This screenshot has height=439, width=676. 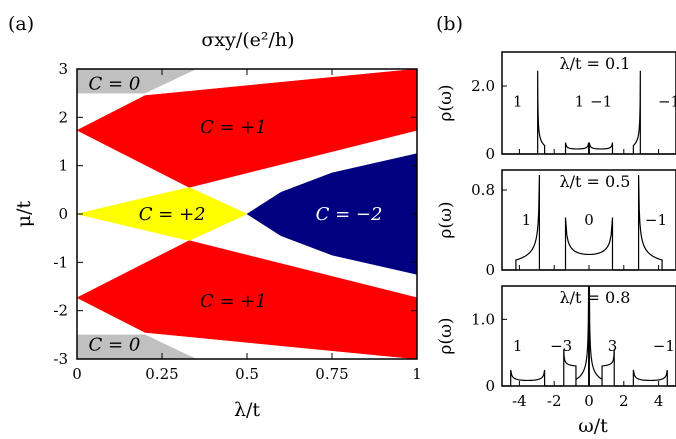 What do you see at coordinates (247, 410) in the screenshot?
I see `phase-diagram-x-axis-label: λ/t` at bounding box center [247, 410].